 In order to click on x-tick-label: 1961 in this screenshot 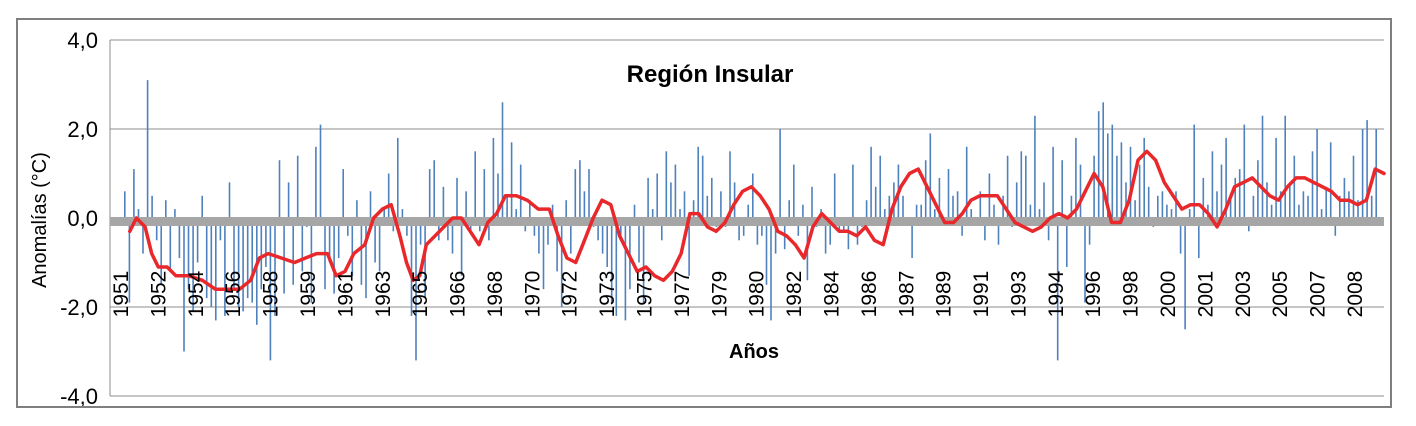, I will do `click(345, 294)`.